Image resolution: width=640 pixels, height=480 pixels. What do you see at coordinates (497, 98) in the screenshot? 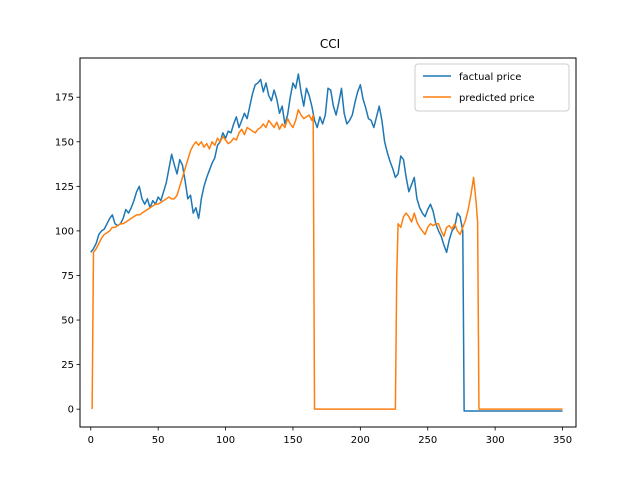
I see `legend-label: predicted price` at bounding box center [497, 98].